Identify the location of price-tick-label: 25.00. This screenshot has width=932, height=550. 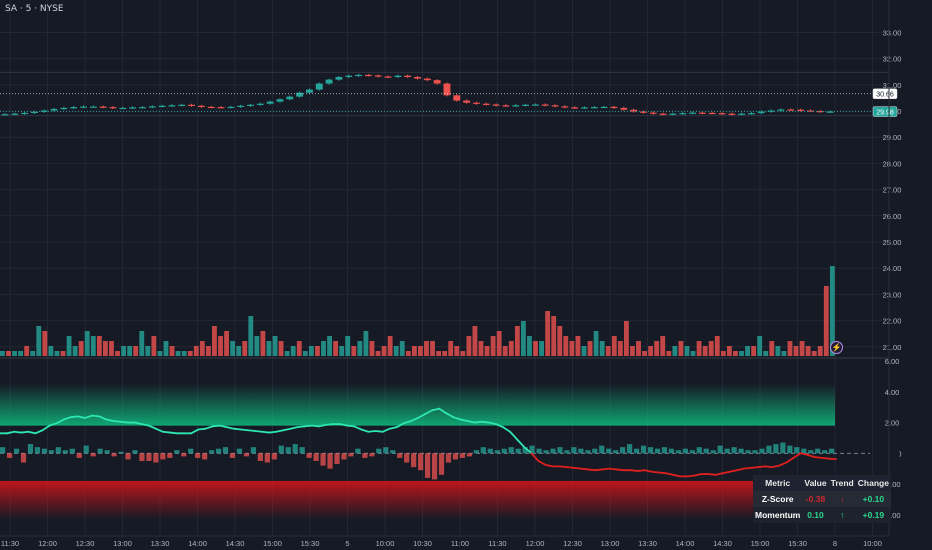
(892, 242).